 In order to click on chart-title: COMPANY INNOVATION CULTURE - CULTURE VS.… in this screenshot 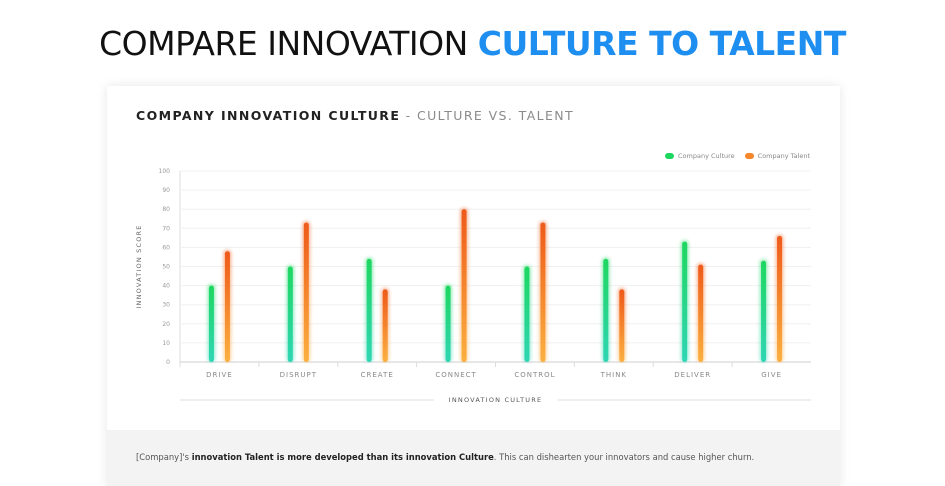, I will do `click(355, 115)`.